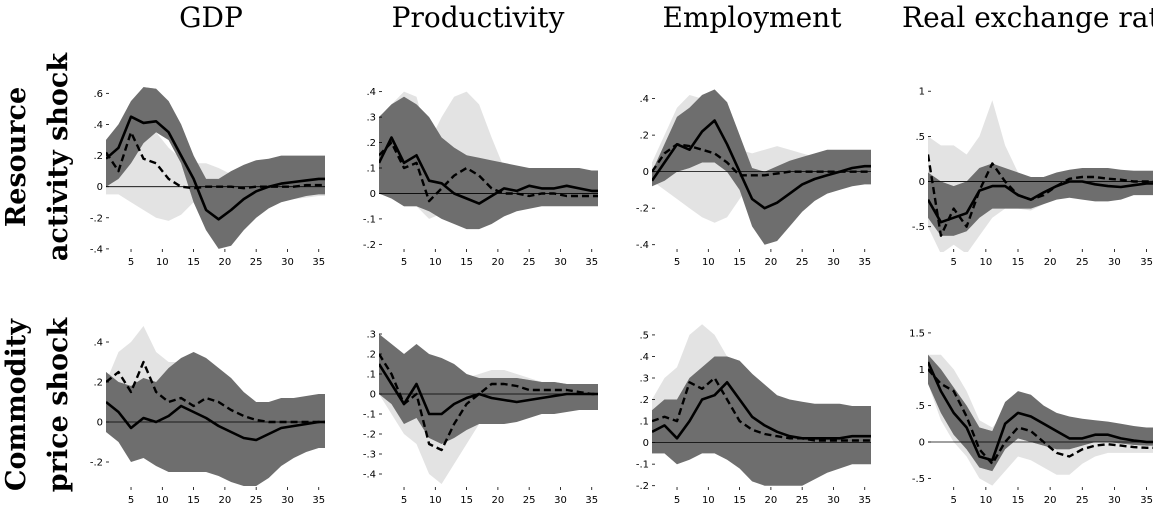 The image size is (1153, 507). I want to click on panel-resource-productivity-plot-area, so click(488, 160).